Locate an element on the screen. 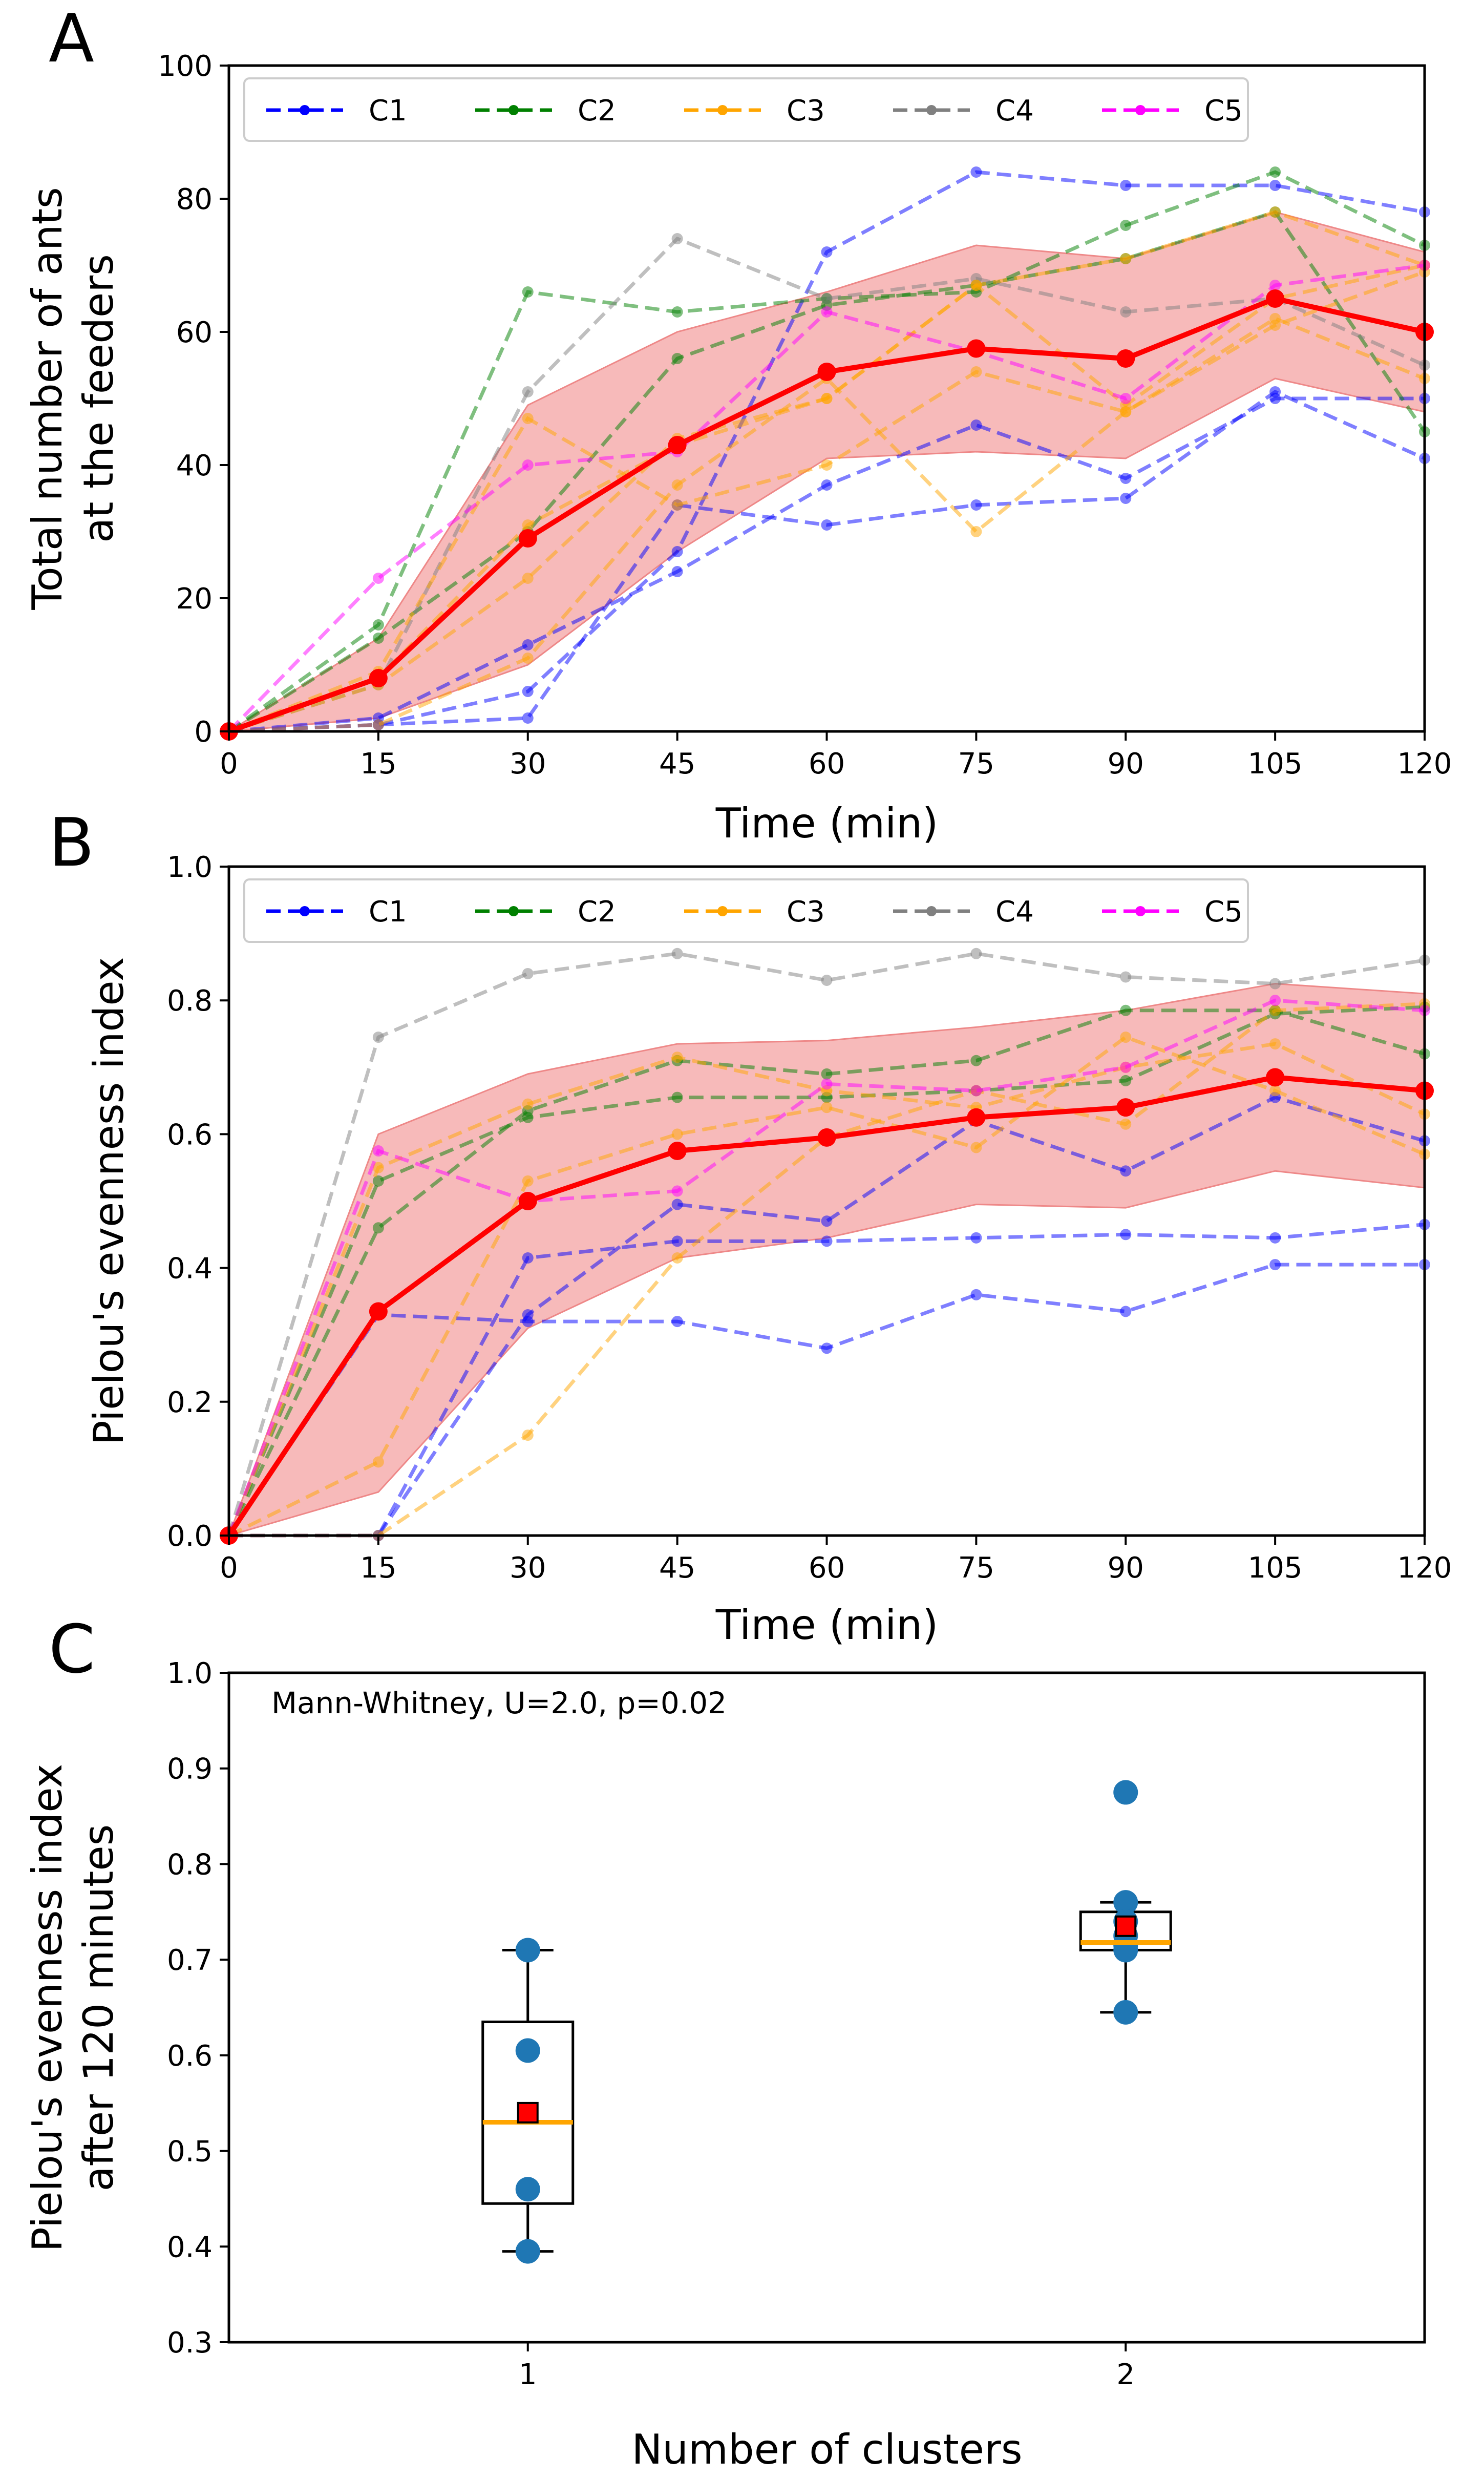 This screenshot has height=2480, width=1484. panel-c-annotation: Mann-Whitney, U=2.0, p=0.02 is located at coordinates (499, 1703).